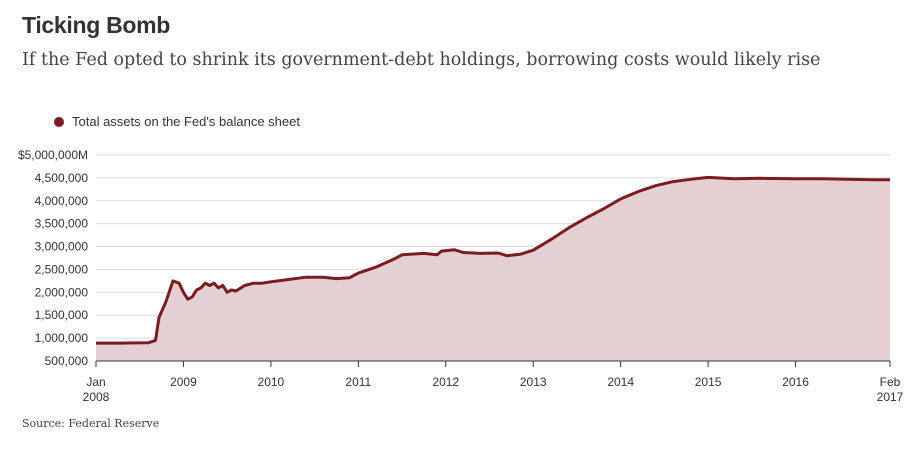 The height and width of the screenshot is (472, 912). I want to click on y-tick-label: 4,000,000, so click(62, 201).